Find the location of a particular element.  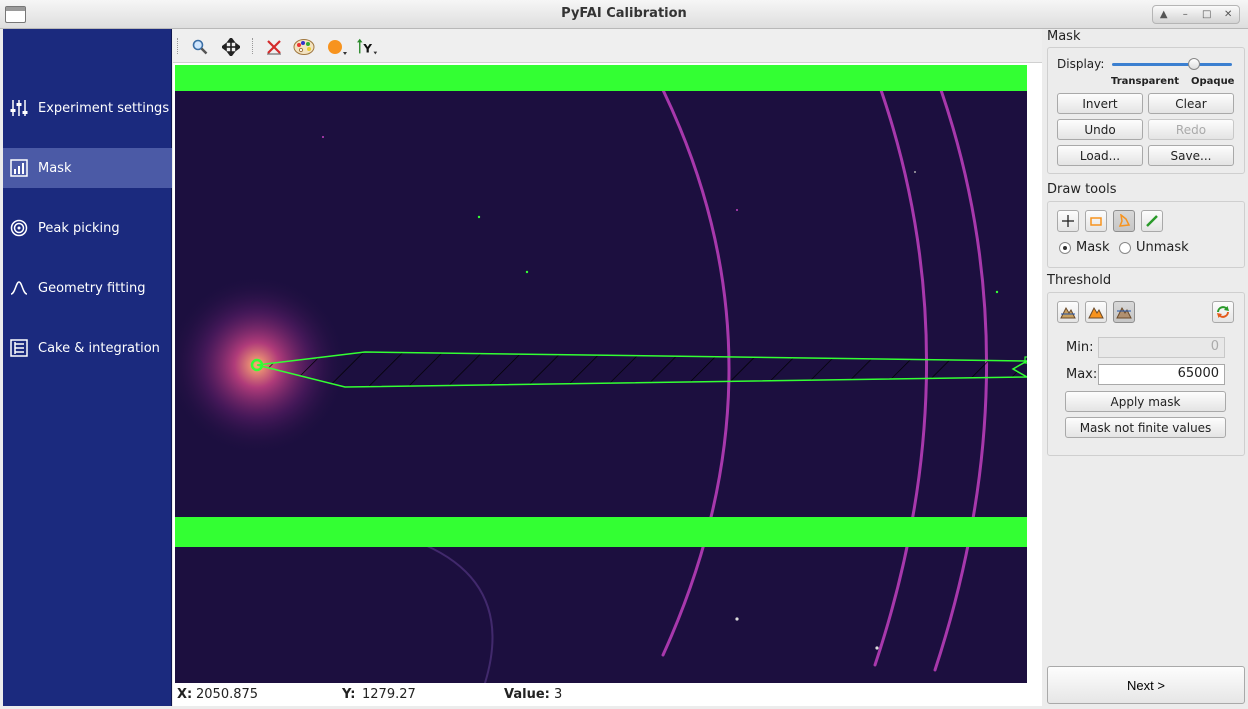

sliders-icon is located at coordinates (19, 108).